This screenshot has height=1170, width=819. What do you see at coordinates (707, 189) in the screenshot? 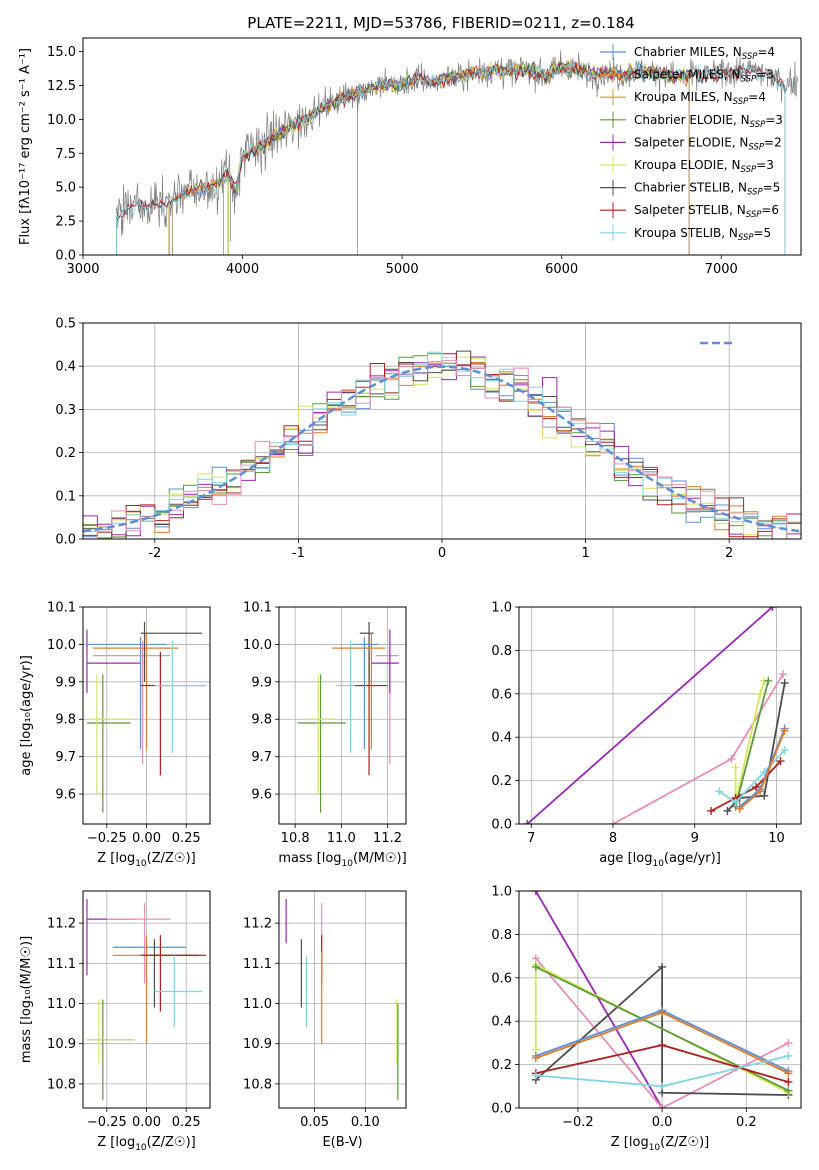
I see `legend-entry: Chabrier STELIB, NSSP=5` at bounding box center [707, 189].